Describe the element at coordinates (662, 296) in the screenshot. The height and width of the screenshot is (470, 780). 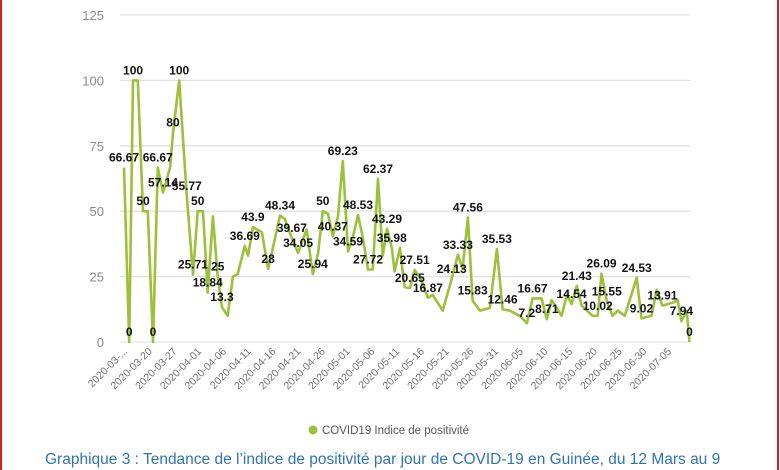
I see `data-label: 13.91` at that location.